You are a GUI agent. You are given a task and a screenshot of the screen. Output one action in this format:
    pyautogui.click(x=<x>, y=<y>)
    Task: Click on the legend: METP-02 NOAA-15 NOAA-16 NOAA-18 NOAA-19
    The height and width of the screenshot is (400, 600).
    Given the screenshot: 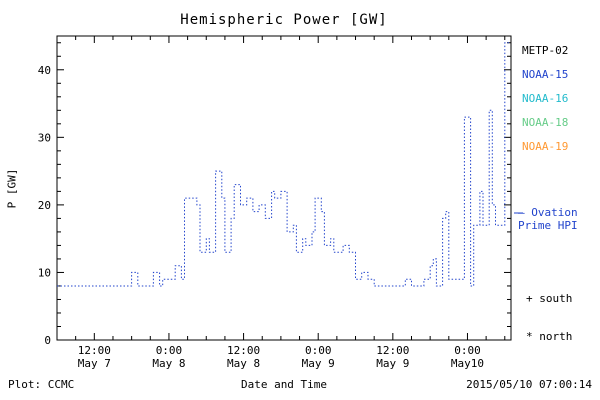 What is the action you would take?
    pyautogui.click(x=561, y=104)
    